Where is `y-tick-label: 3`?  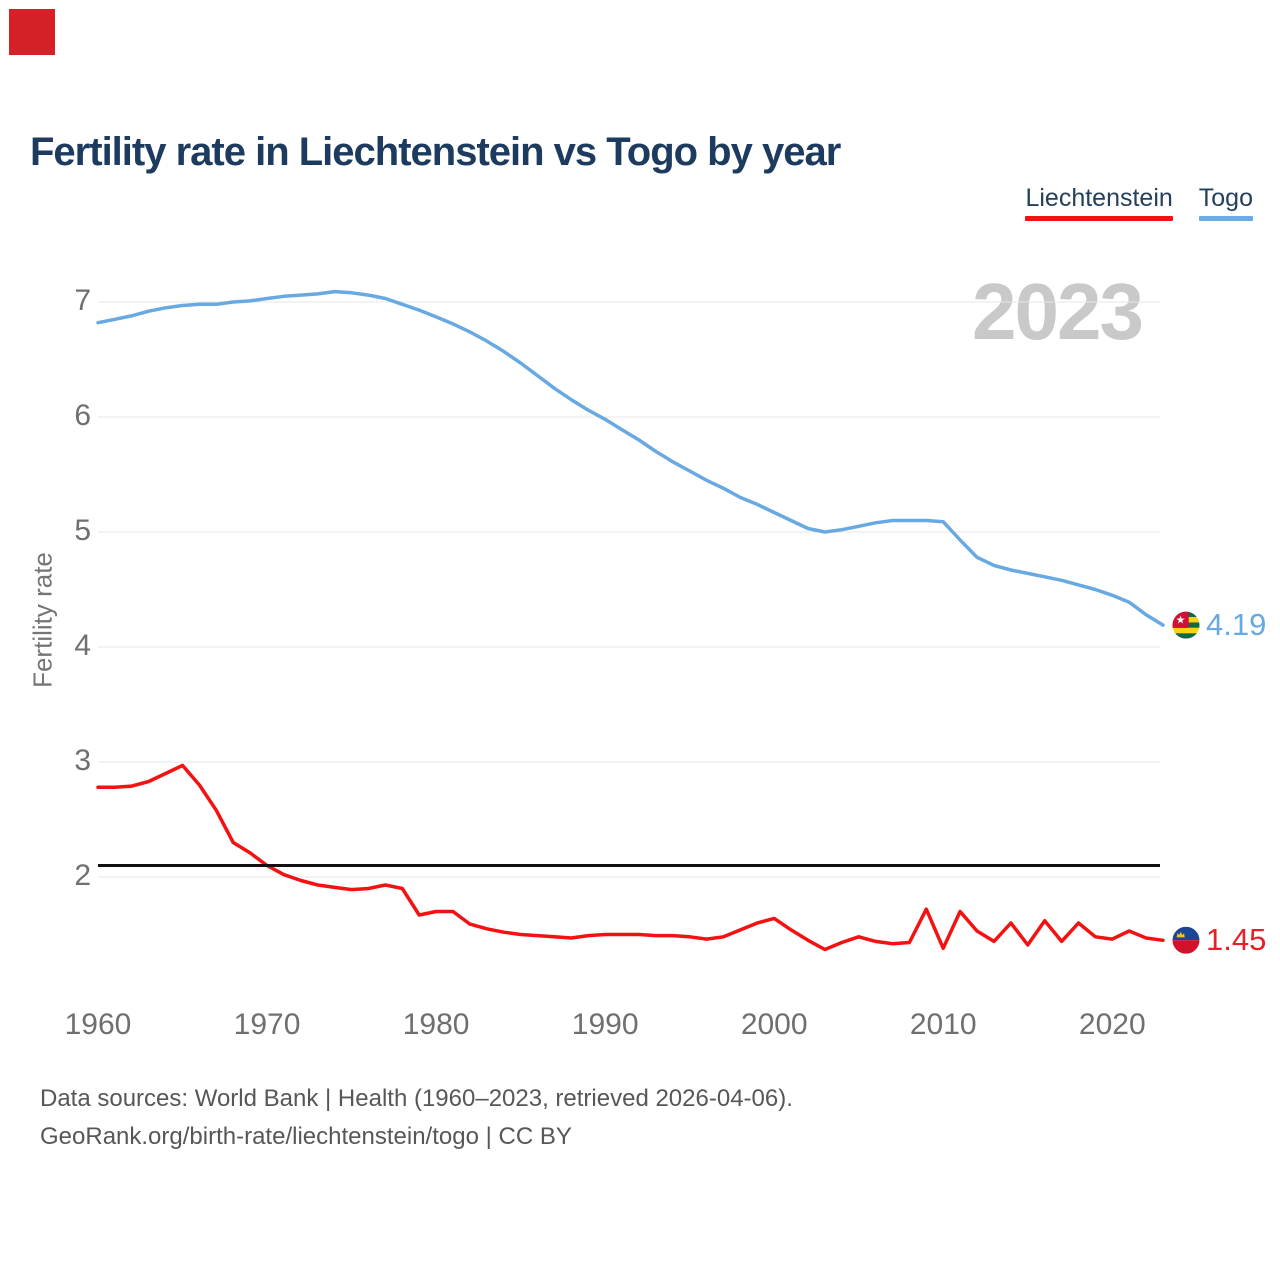
y-tick-label: 3 is located at coordinates (82, 760).